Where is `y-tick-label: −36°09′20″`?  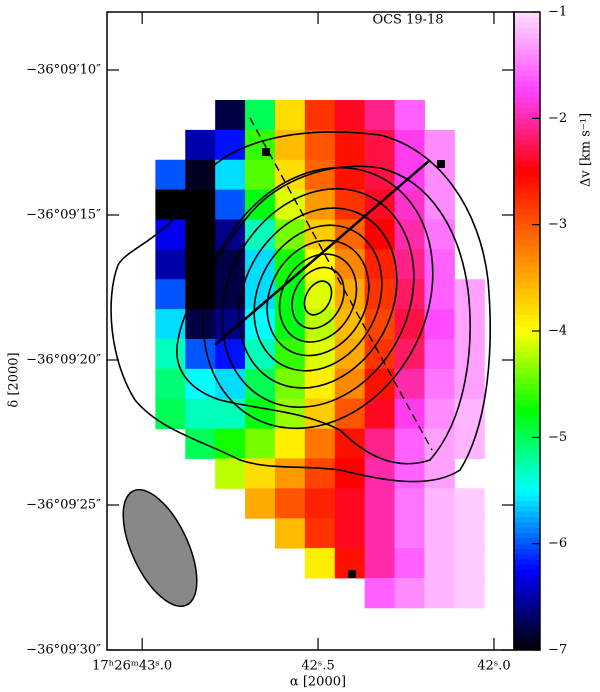 y-tick-label: −36°09′20″ is located at coordinates (63, 360).